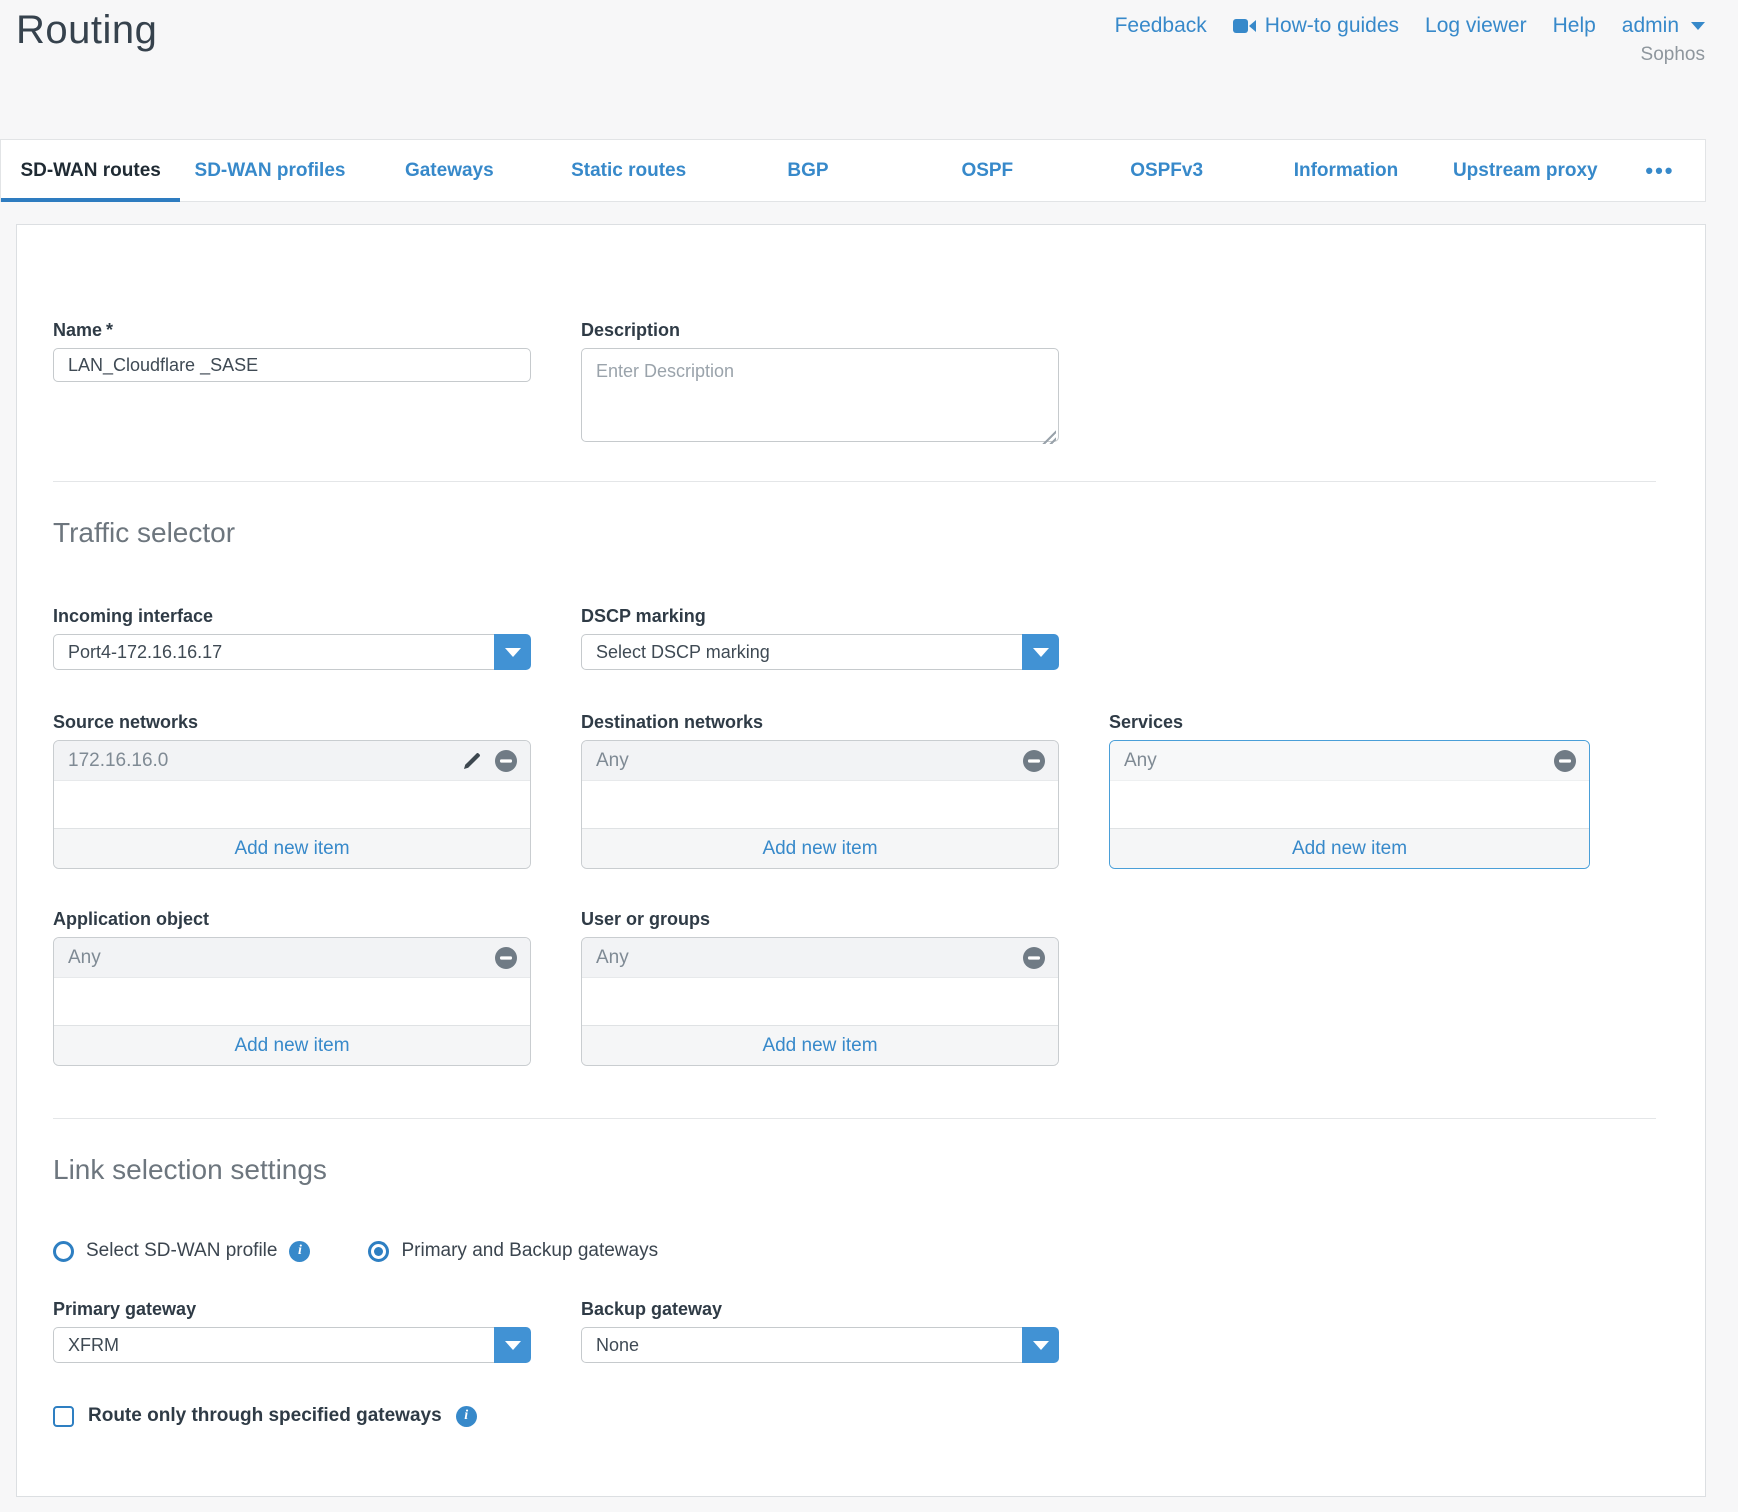 The height and width of the screenshot is (1512, 1738). I want to click on backup-gateway-dropdown: None, so click(820, 1345).